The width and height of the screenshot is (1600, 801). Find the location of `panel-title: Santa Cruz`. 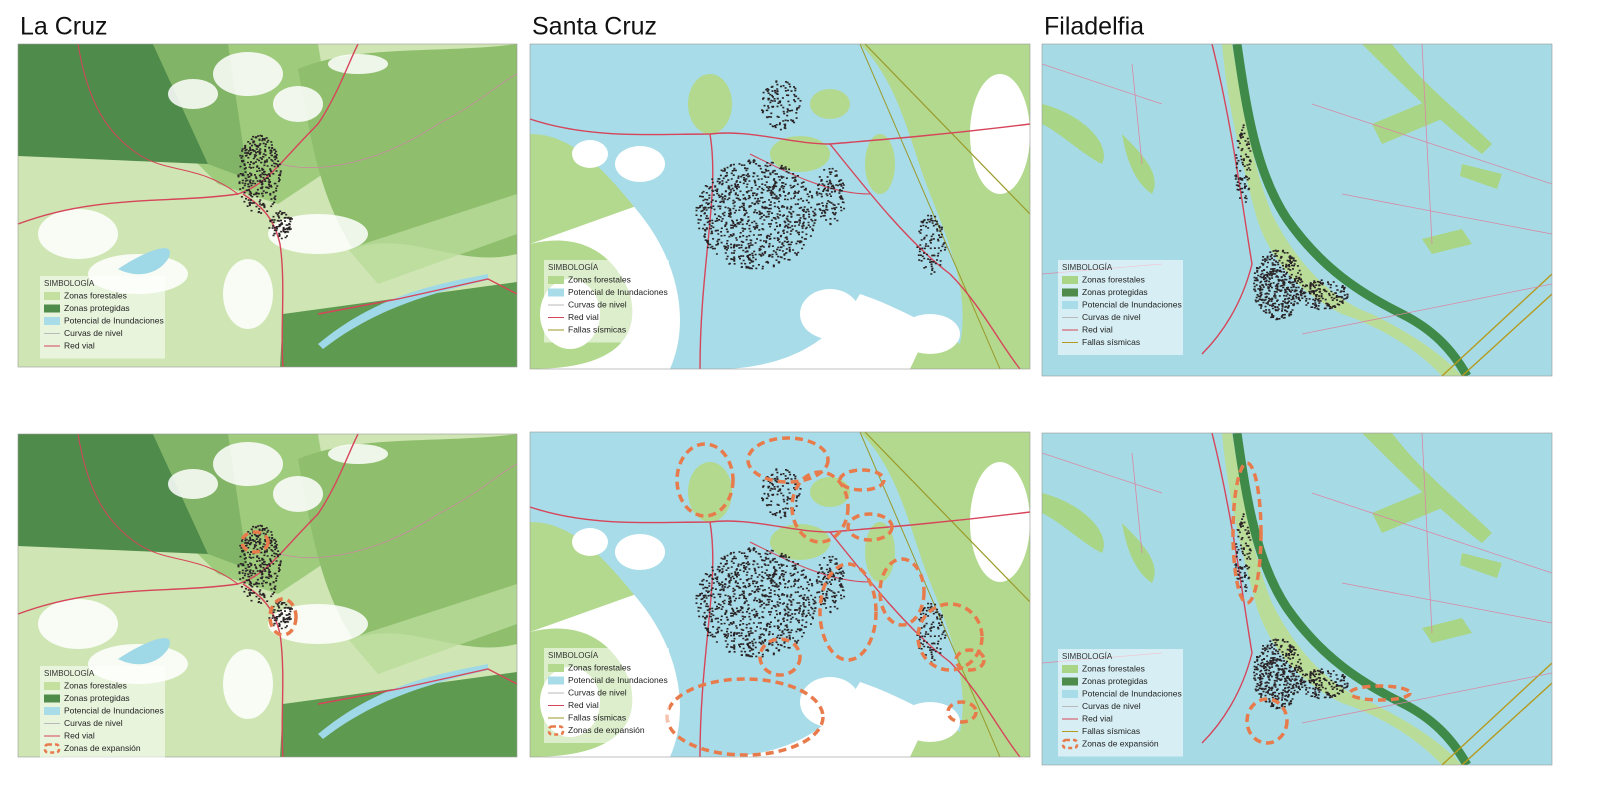

panel-title: Santa Cruz is located at coordinates (594, 27).